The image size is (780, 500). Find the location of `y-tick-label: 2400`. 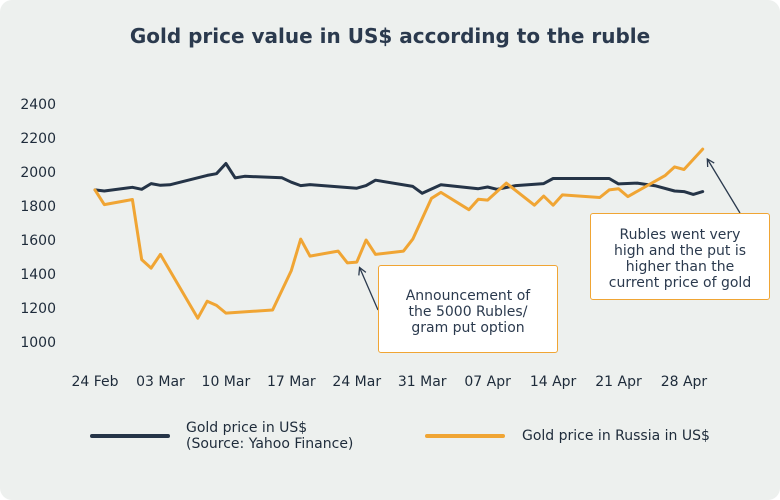

y-tick-label: 2400 is located at coordinates (38, 105).